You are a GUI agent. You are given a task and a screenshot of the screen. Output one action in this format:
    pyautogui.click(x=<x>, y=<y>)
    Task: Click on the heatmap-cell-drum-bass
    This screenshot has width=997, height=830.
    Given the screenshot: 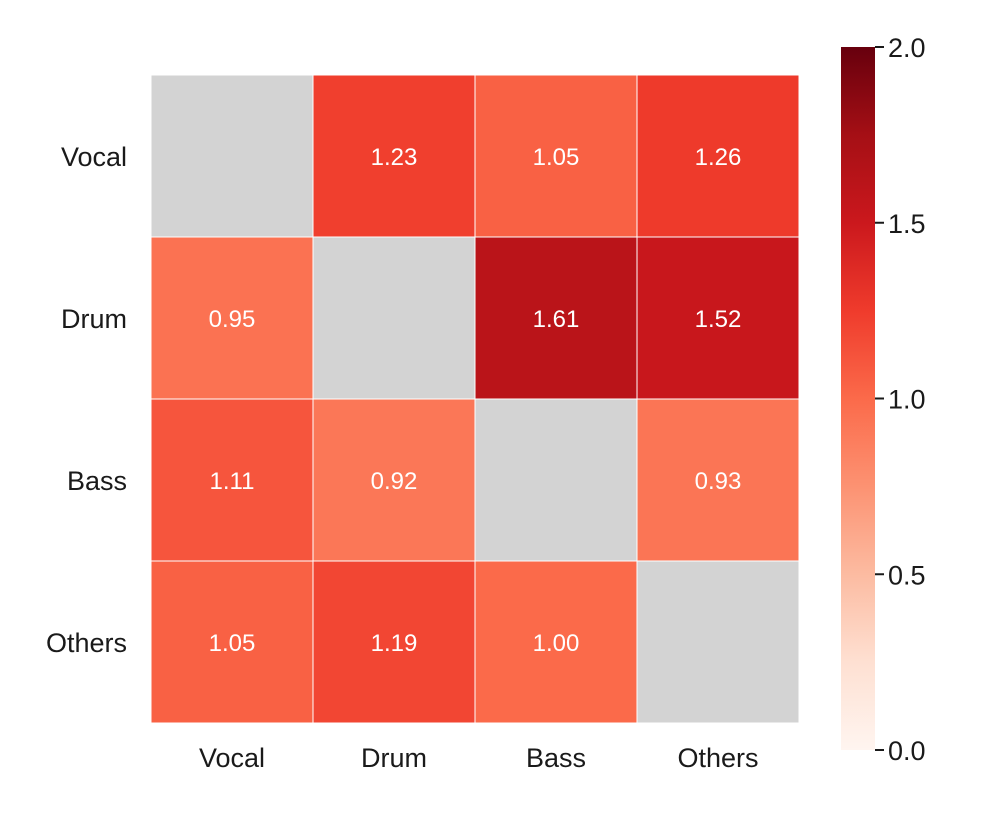 What is the action you would take?
    pyautogui.click(x=556, y=318)
    